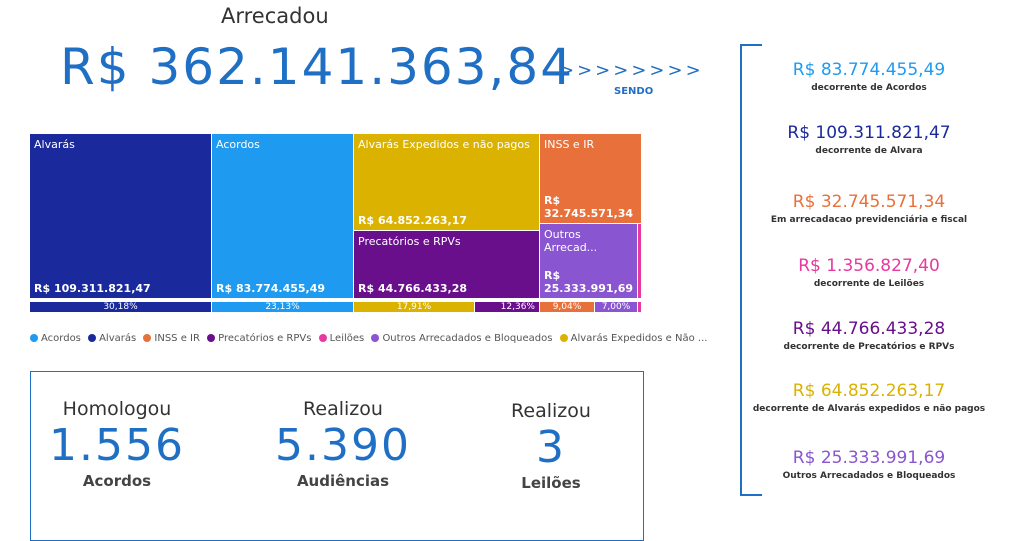 Image resolution: width=1024 pixels, height=541 pixels. I want to click on tile-value: R$ 83.774.455,49, so click(271, 288).